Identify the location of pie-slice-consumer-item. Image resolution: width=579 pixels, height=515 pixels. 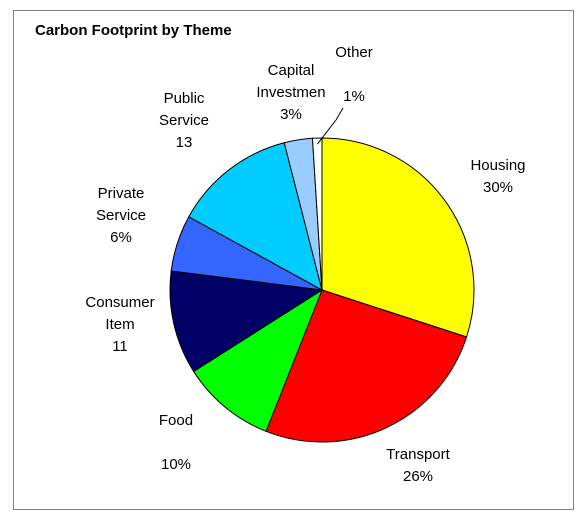
(246, 321).